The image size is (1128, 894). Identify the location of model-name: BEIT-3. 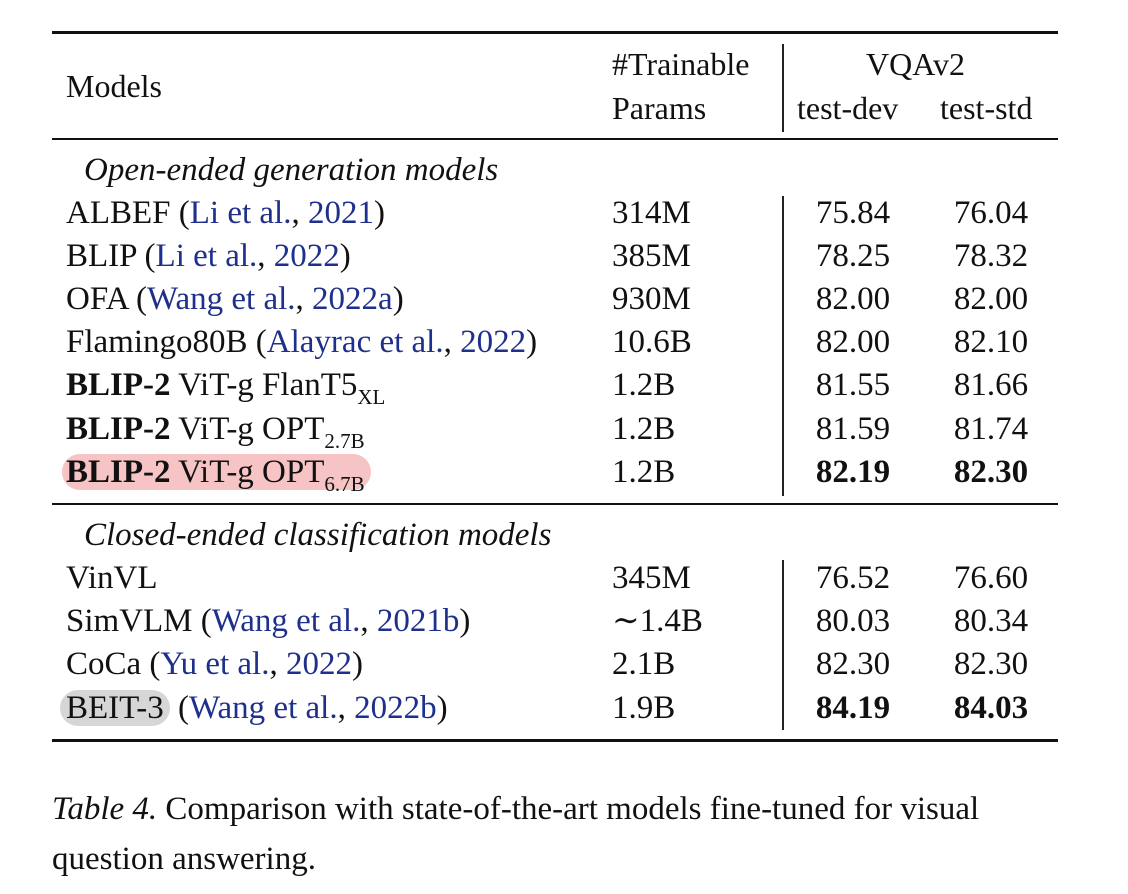
(115, 708).